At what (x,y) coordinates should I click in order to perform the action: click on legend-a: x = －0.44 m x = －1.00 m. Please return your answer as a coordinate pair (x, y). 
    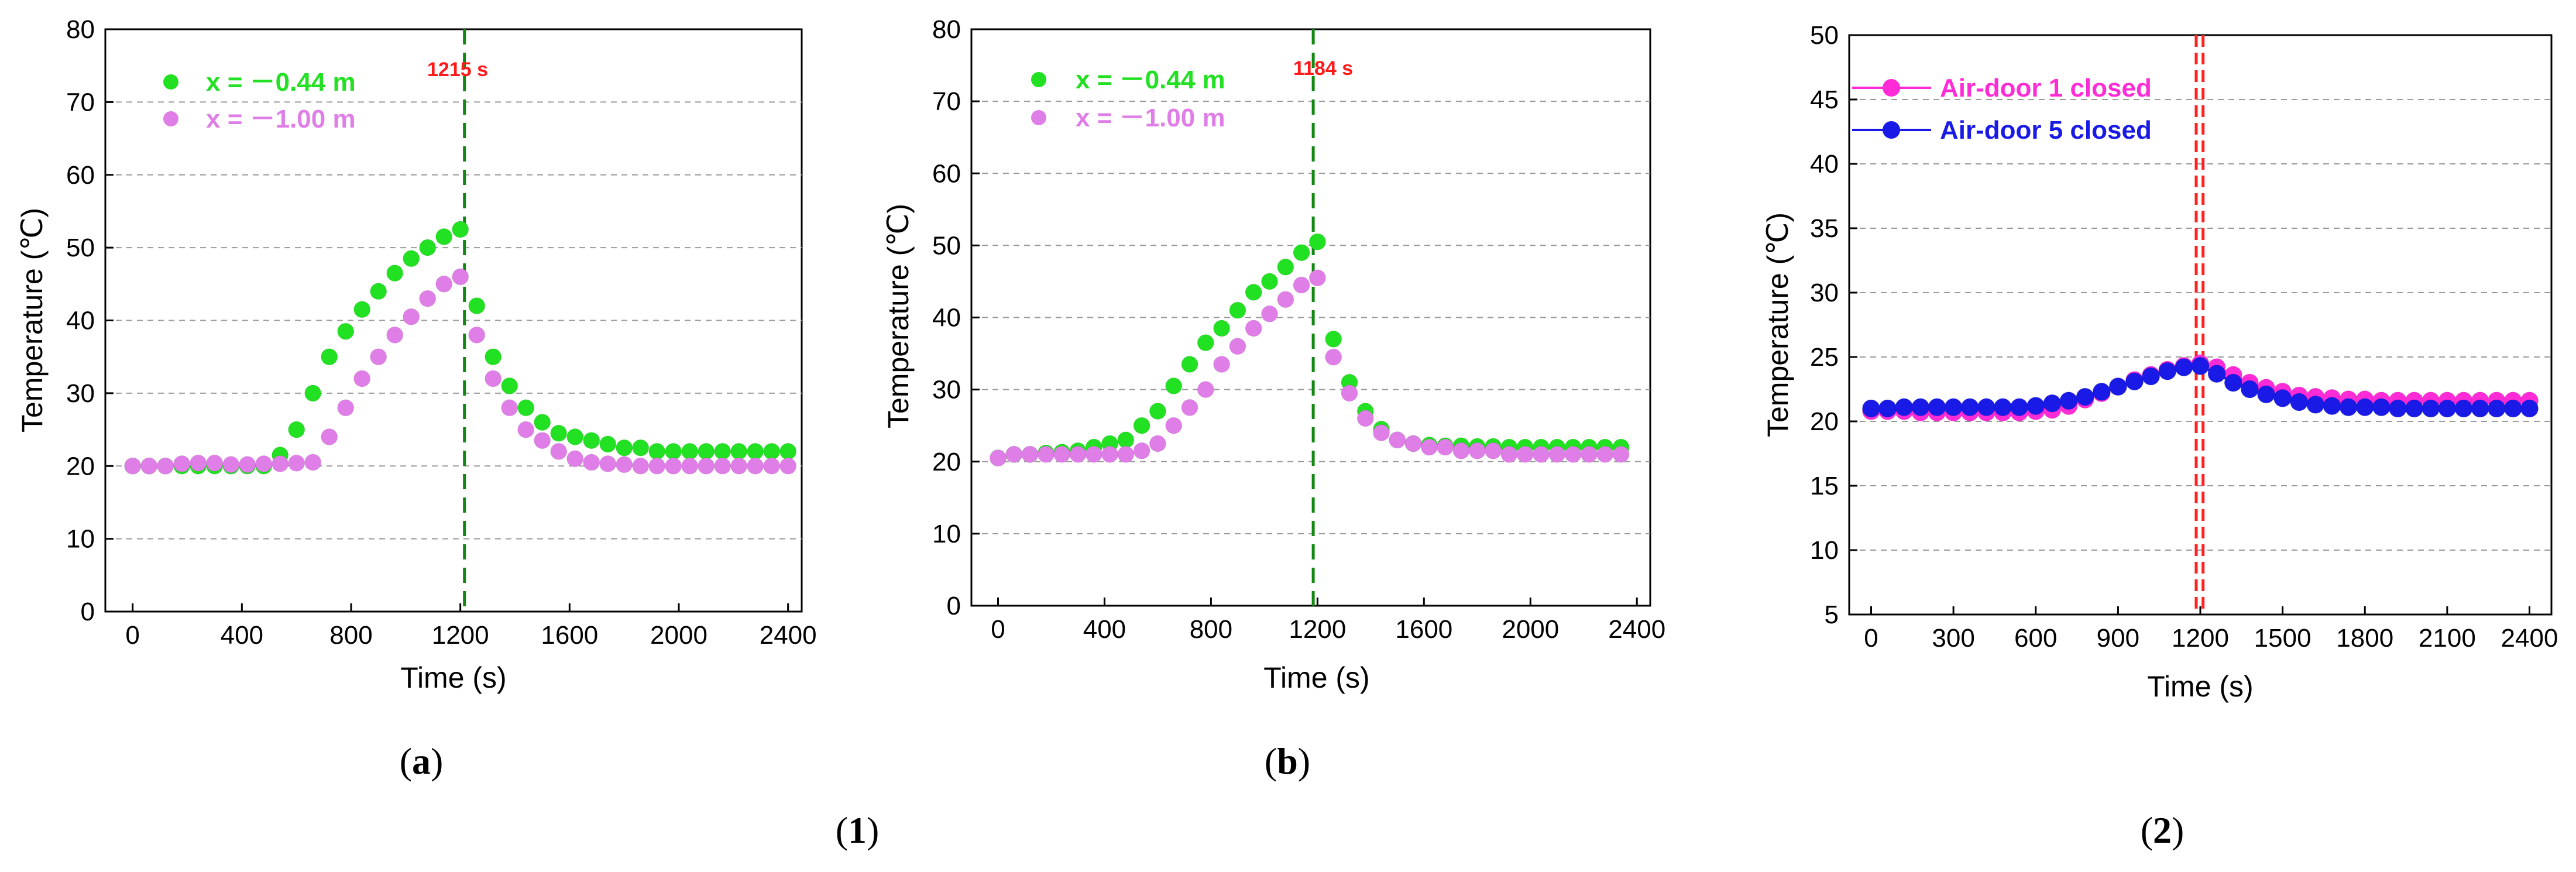
    Looking at the image, I should click on (259, 100).